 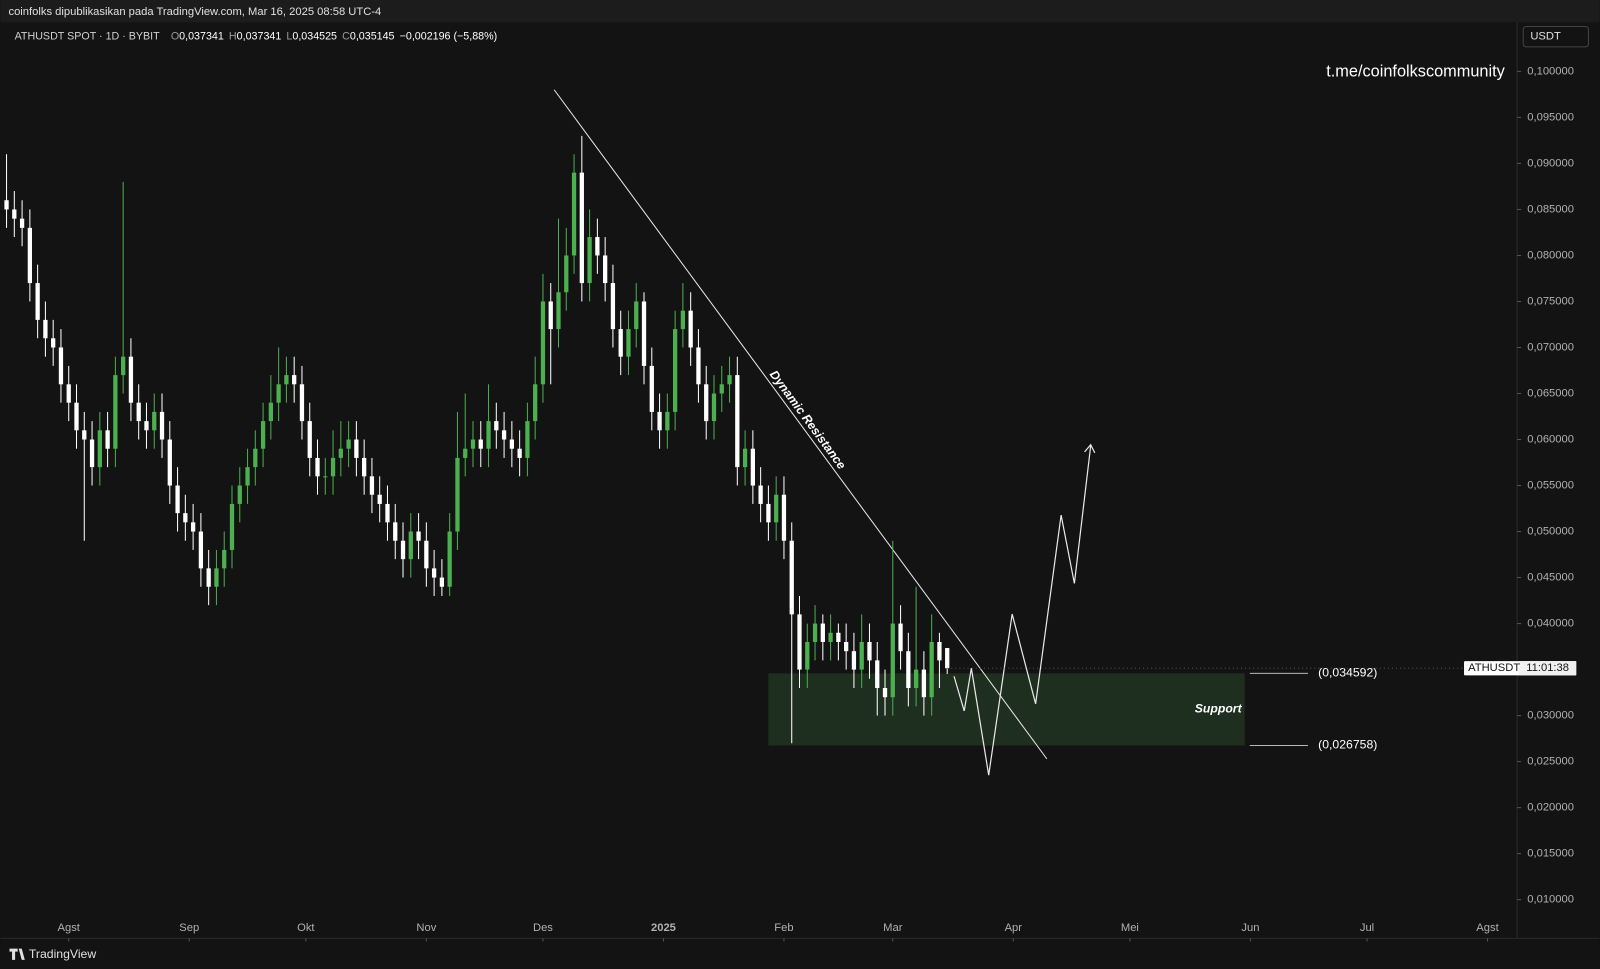 I want to click on header-bar, so click(x=800, y=11).